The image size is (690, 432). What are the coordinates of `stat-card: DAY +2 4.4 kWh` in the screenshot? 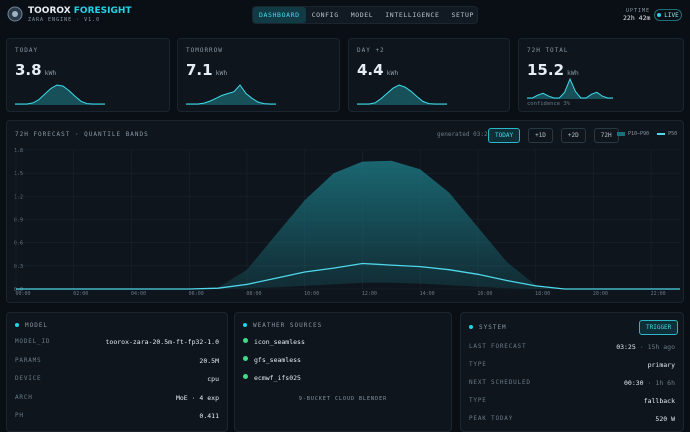 It's located at (429, 75).